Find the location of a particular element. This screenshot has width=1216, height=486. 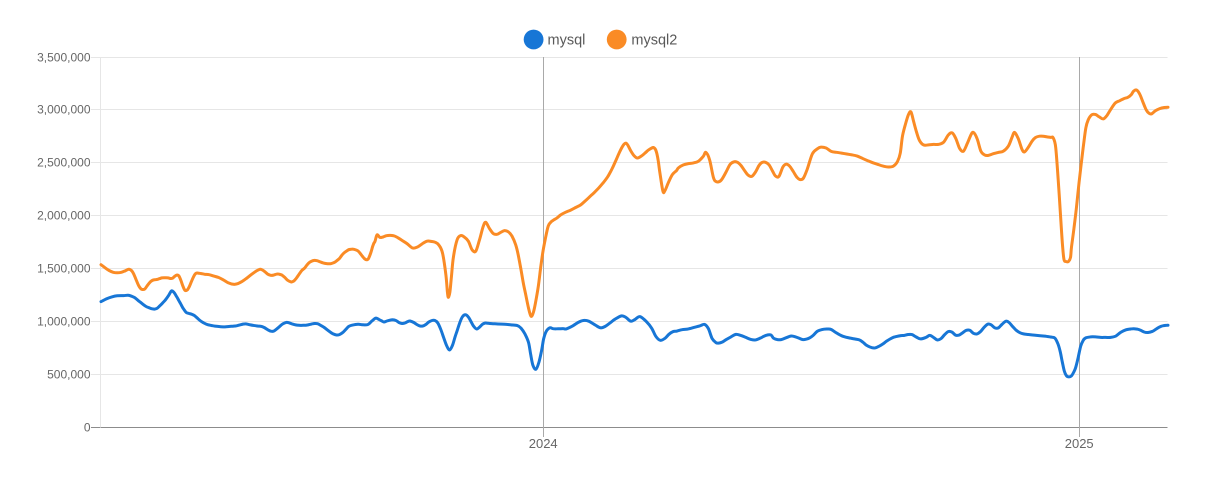

svg-text: 1,000,000 is located at coordinates (64, 322).